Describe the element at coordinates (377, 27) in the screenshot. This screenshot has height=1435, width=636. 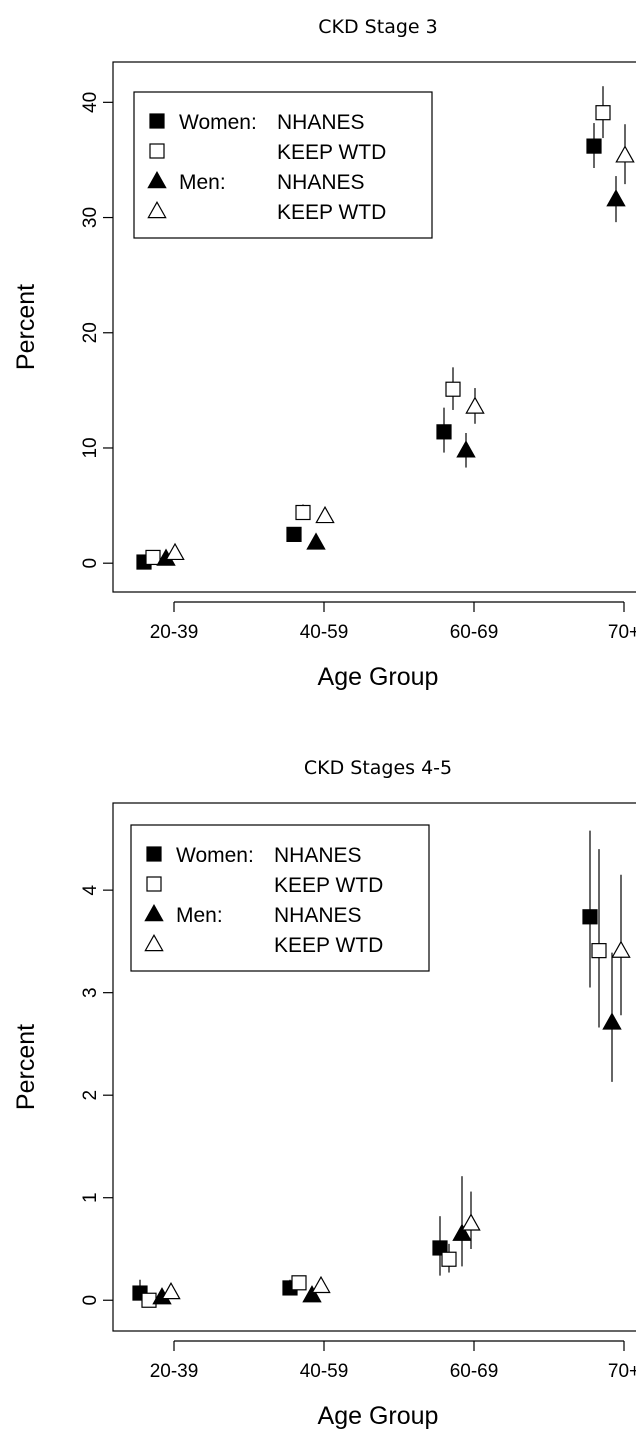
I see `chart-title: CKD Stage 3` at that location.